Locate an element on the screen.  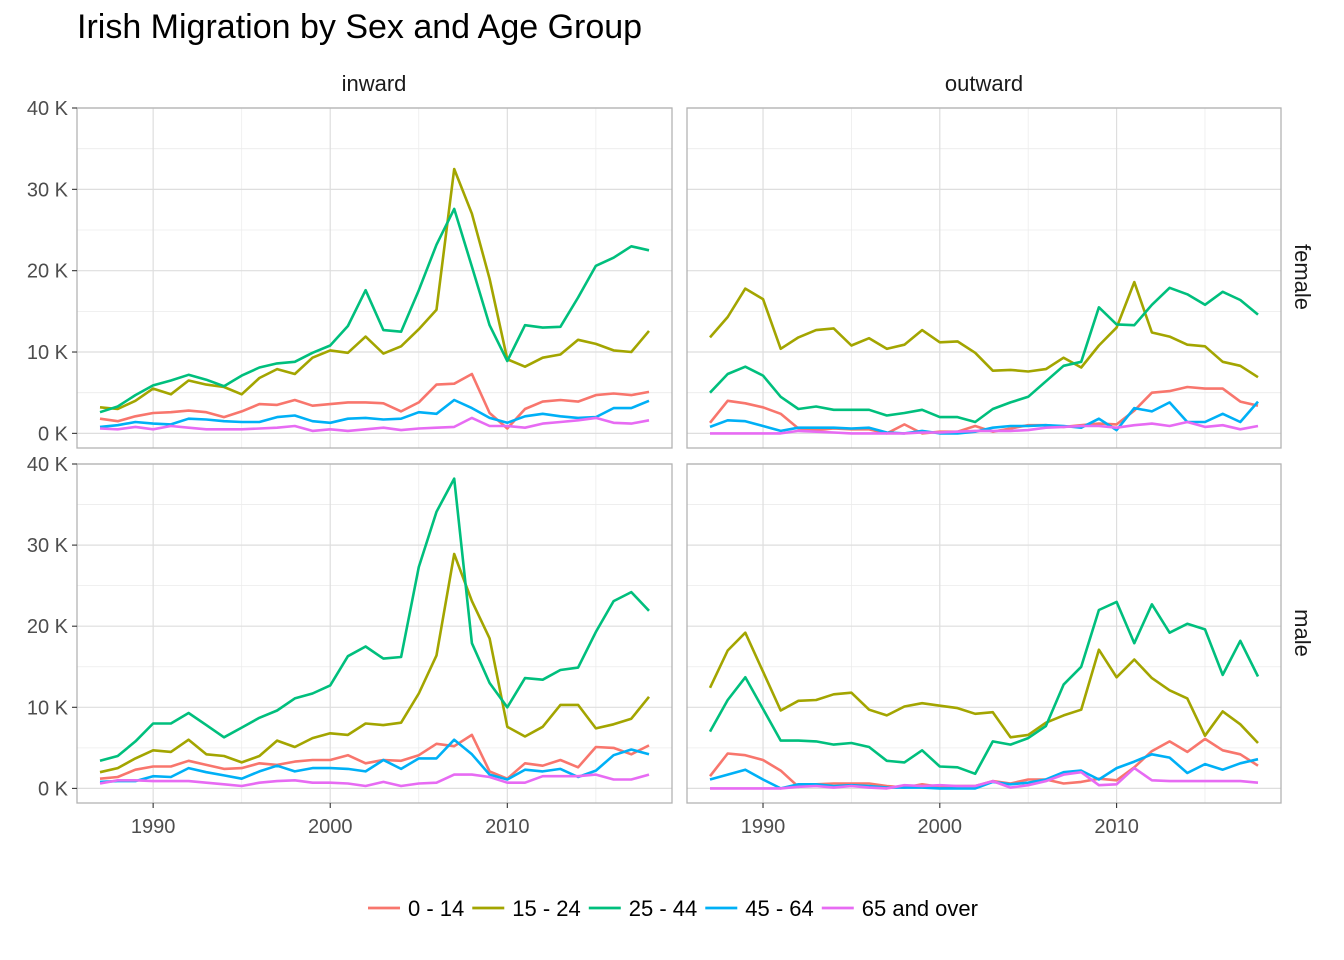
facet-label-male: male is located at coordinates (1302, 633).